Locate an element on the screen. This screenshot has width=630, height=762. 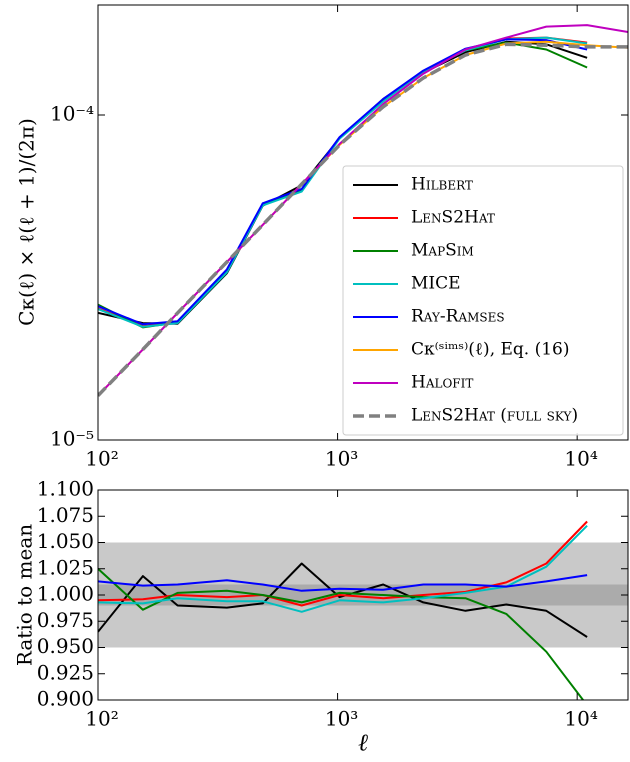
y-tick-label: 0.925 is located at coordinates (65, 672).